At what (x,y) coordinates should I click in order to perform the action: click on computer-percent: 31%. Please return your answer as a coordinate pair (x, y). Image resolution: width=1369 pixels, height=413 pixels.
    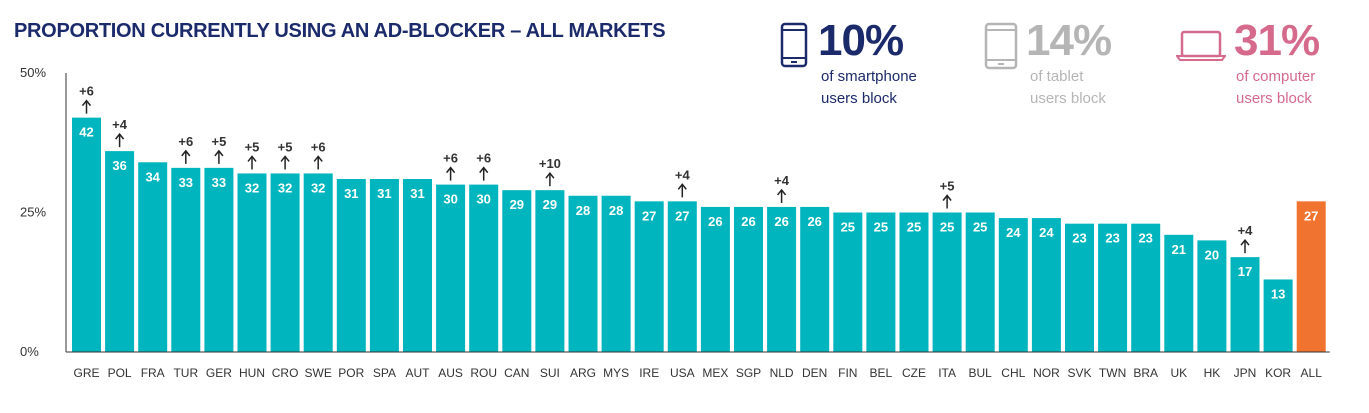
    Looking at the image, I should click on (1277, 40).